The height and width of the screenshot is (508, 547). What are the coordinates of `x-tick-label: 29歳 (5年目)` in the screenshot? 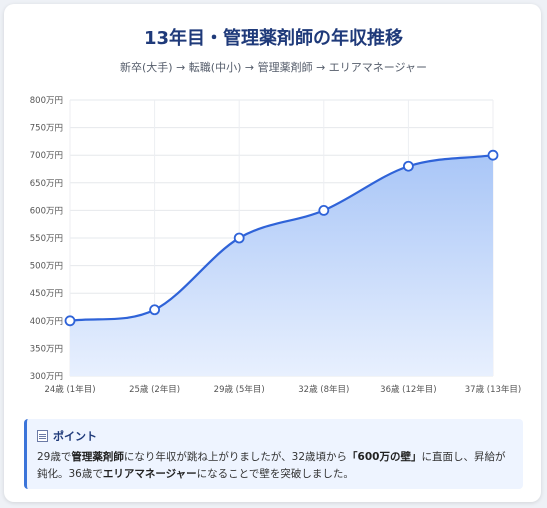 It's located at (239, 389).